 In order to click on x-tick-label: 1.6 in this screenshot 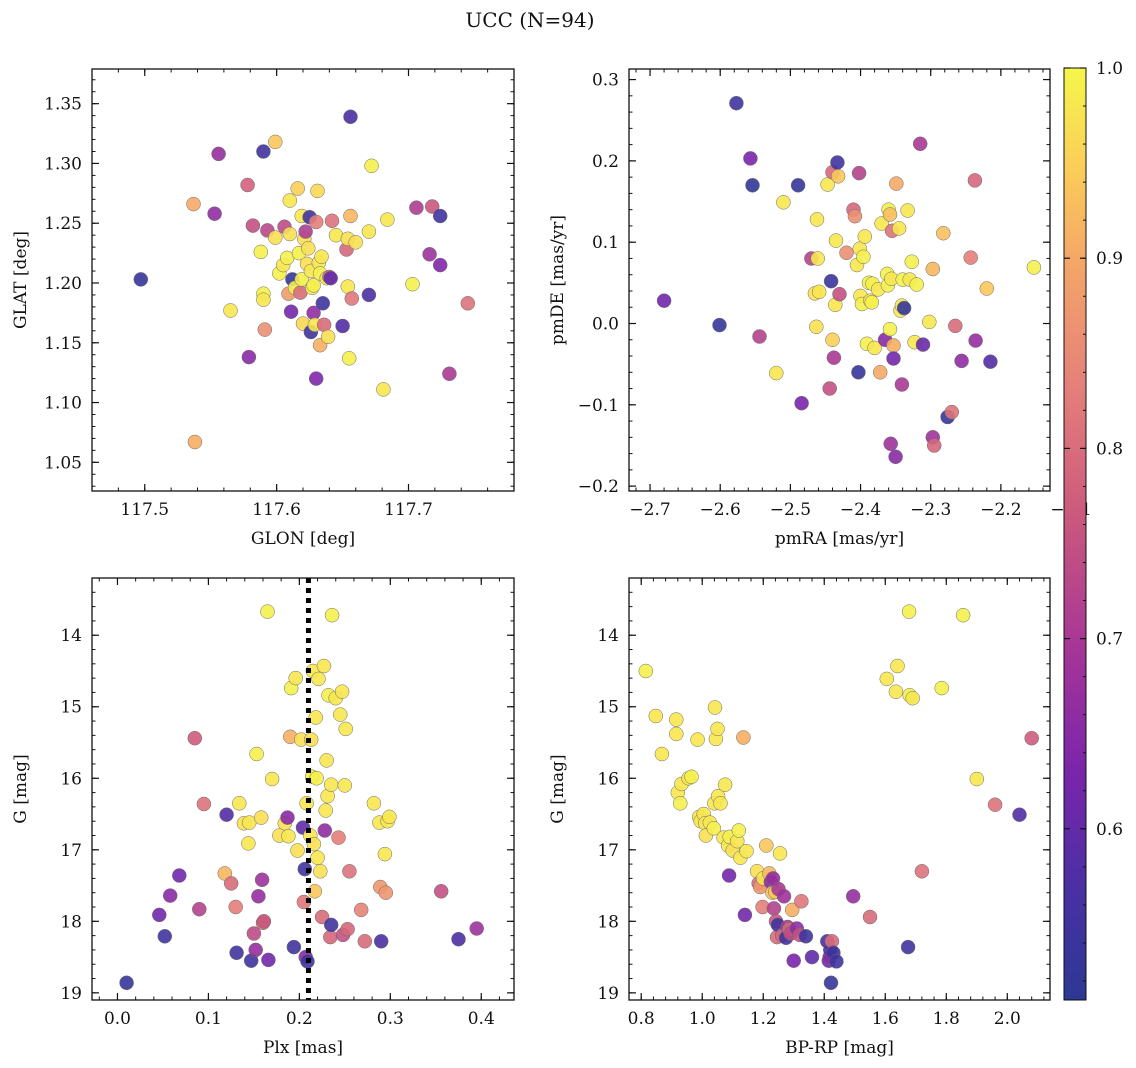, I will do `click(885, 1019)`.